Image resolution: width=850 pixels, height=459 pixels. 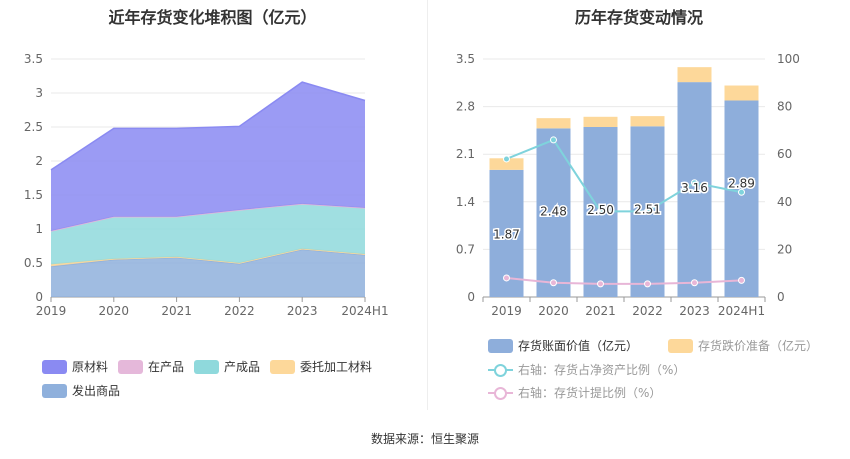 What do you see at coordinates (39, 229) in the screenshot?
I see `y-tick-label: 1` at bounding box center [39, 229].